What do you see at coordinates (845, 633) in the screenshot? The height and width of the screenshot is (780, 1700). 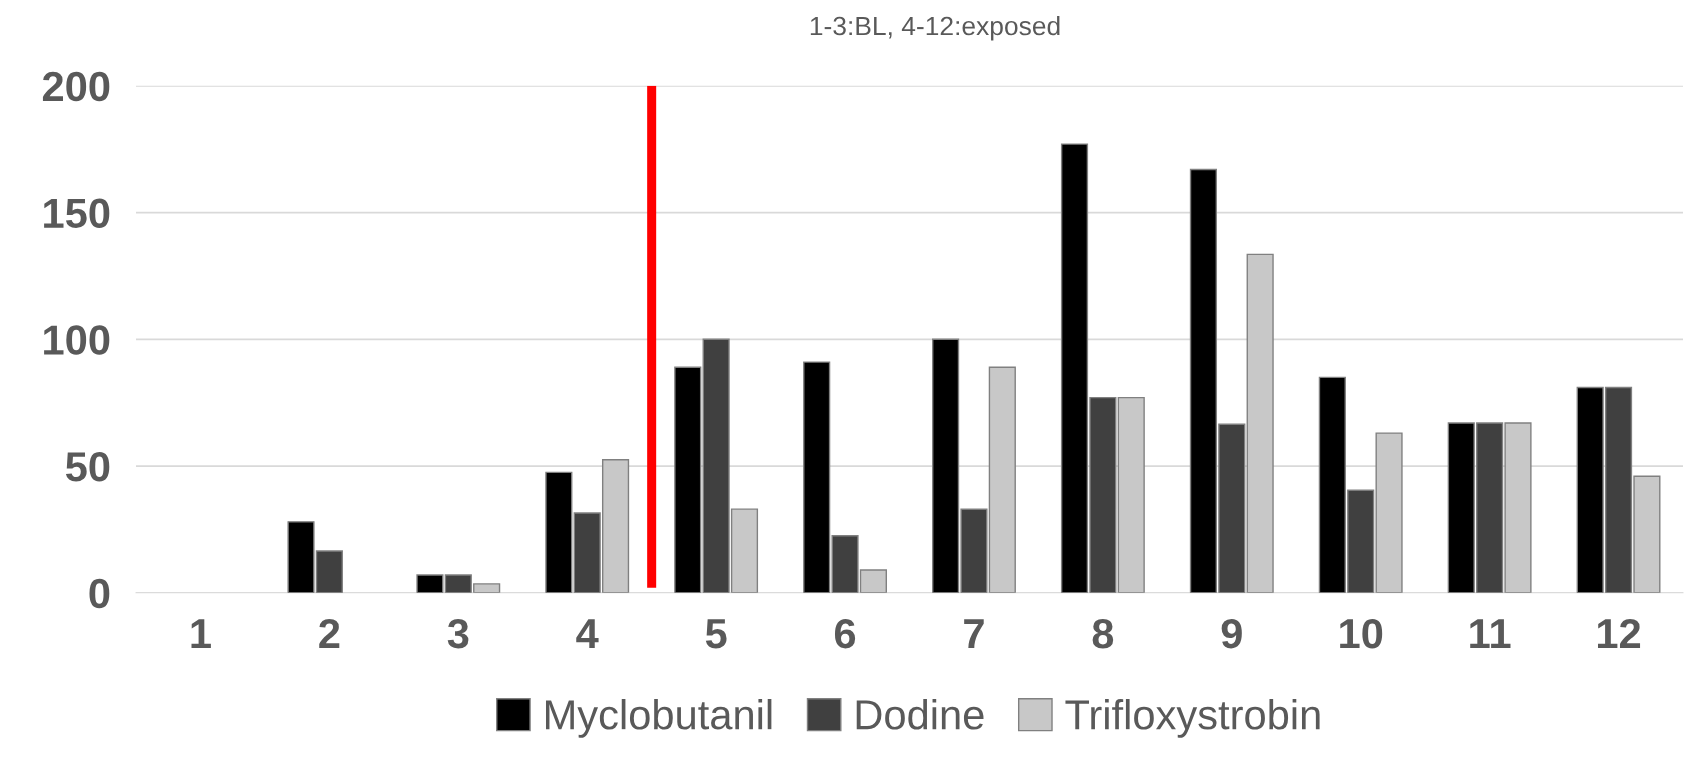 I see `x-tick-label: 6` at bounding box center [845, 633].